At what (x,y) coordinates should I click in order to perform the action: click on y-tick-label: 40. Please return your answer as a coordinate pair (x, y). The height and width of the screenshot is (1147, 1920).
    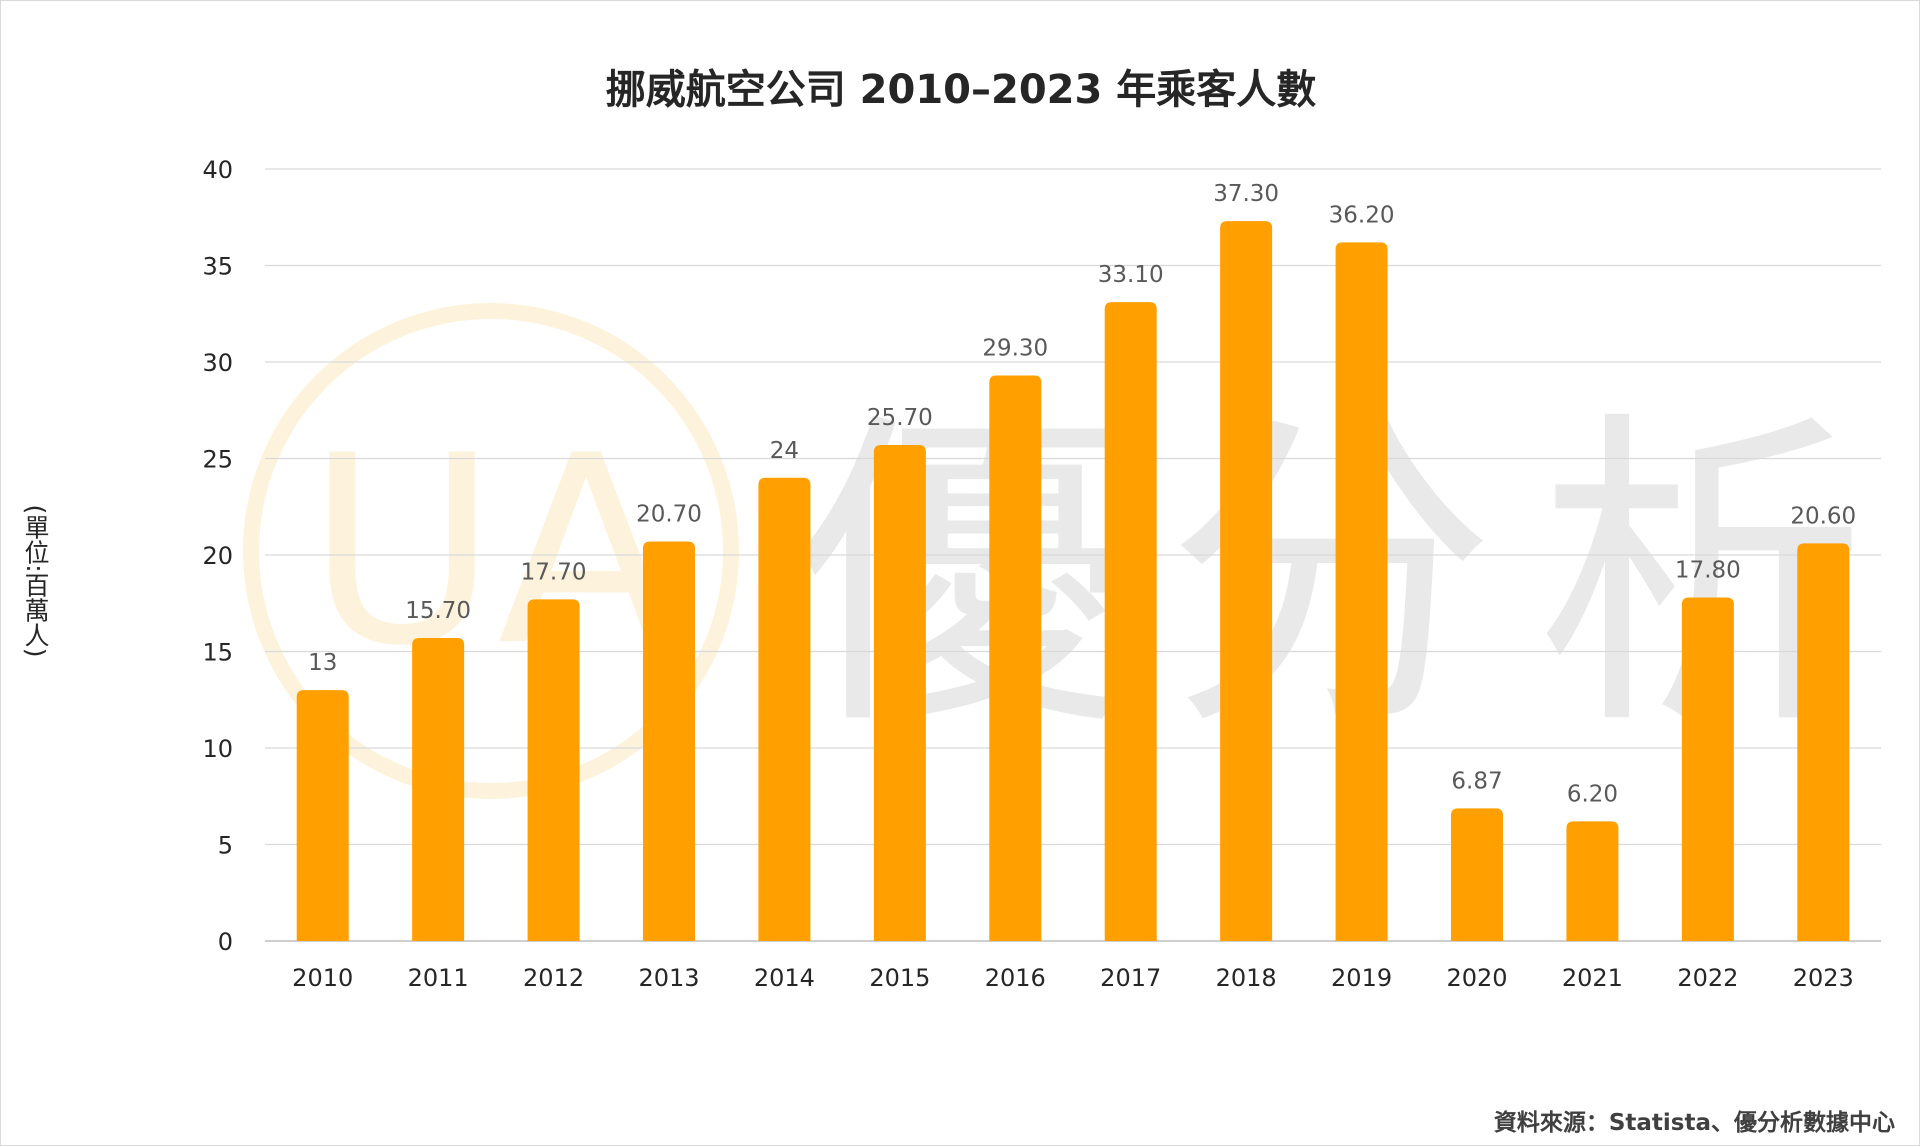
    Looking at the image, I should click on (217, 170).